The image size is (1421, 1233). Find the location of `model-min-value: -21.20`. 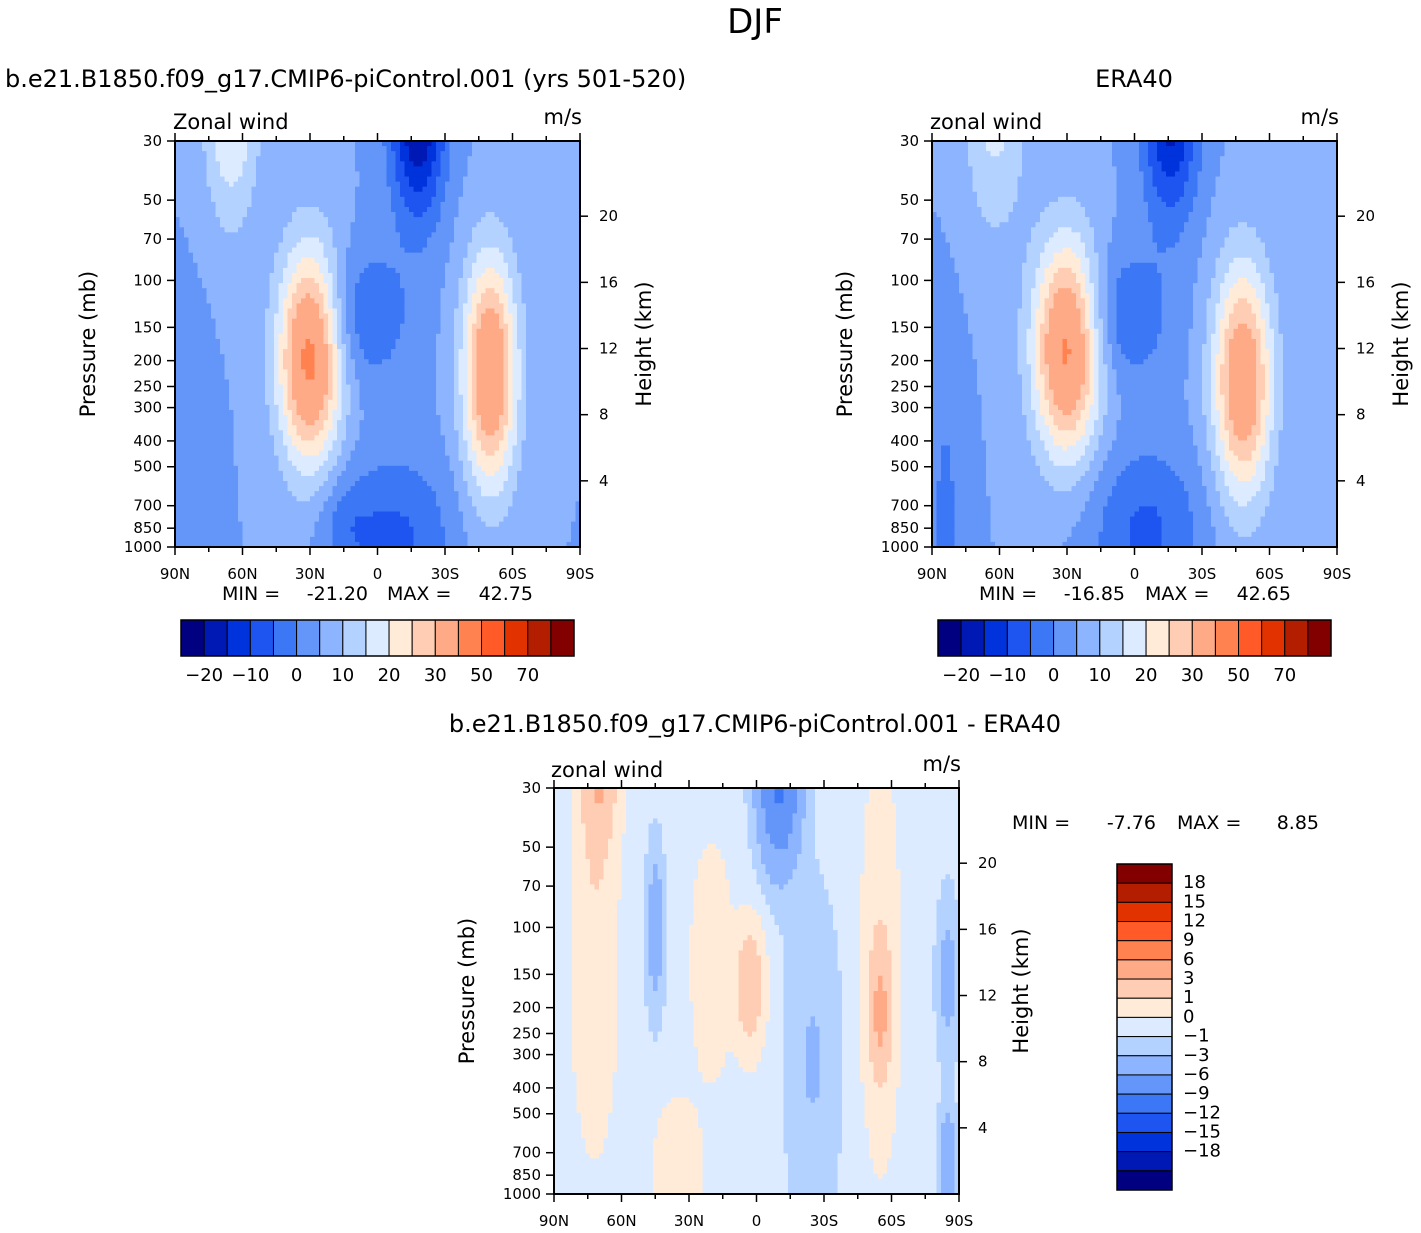

model-min-value: -21.20 is located at coordinates (337, 594).